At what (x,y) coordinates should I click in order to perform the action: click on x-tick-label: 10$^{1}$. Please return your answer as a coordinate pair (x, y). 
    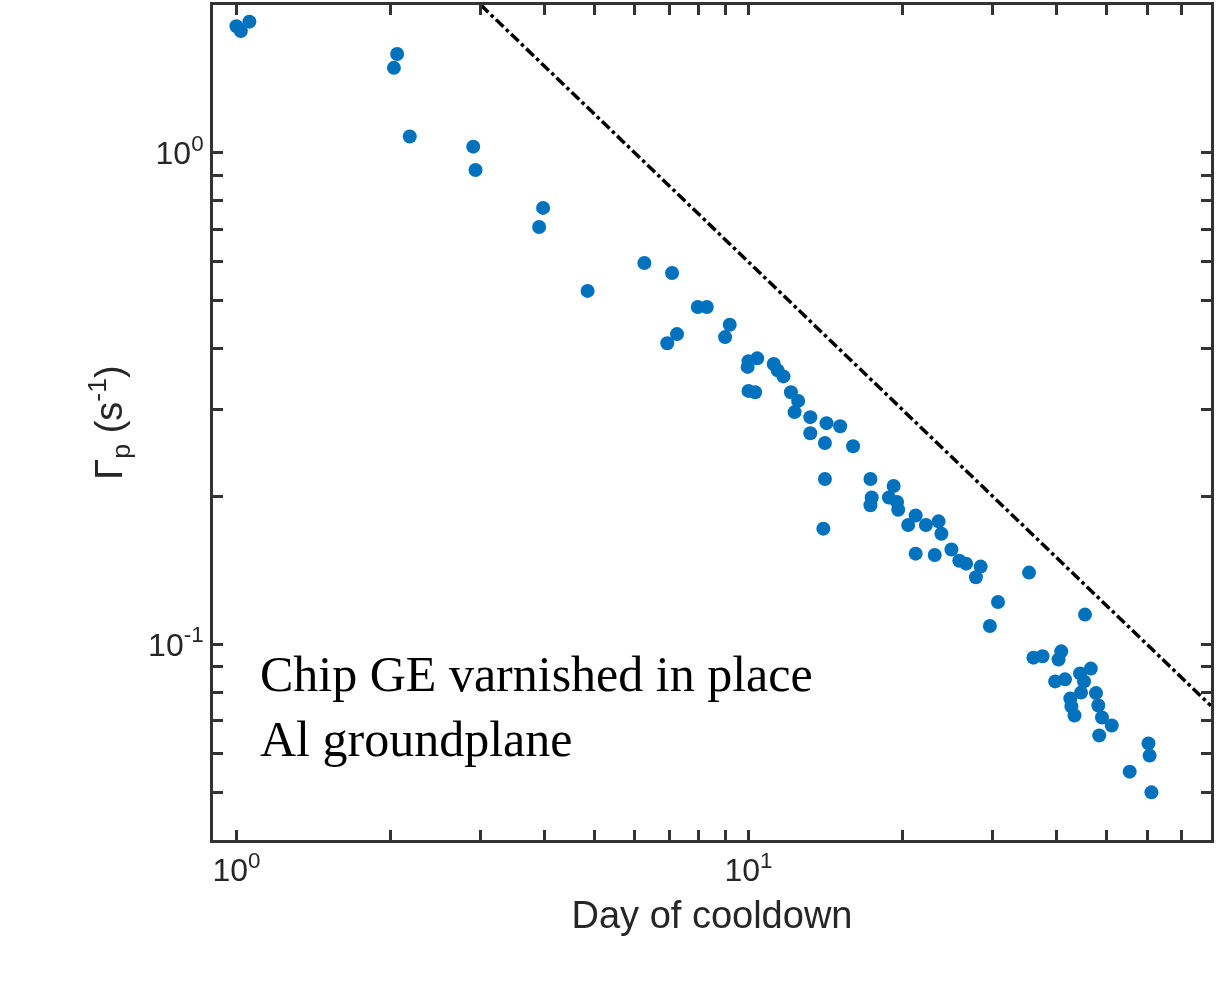
    Looking at the image, I should click on (748, 868).